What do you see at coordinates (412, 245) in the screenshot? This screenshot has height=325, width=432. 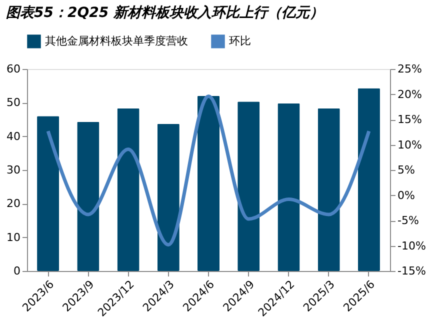 I see `y2-tick-label: -10%` at bounding box center [412, 245].